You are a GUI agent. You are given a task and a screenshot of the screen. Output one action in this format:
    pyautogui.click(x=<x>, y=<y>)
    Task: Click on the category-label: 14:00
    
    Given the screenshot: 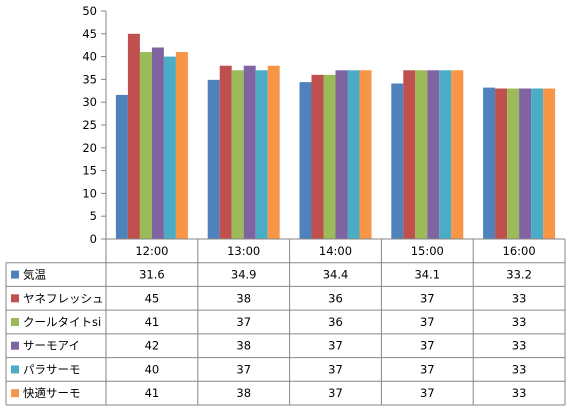 What is the action you would take?
    pyautogui.click(x=335, y=251)
    